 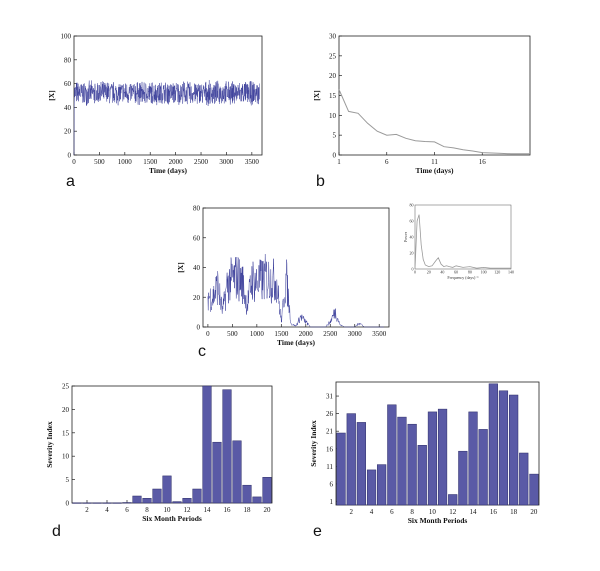 What do you see at coordinates (355, 334) in the screenshot?
I see `x-tick-label-c: 3000` at bounding box center [355, 334].